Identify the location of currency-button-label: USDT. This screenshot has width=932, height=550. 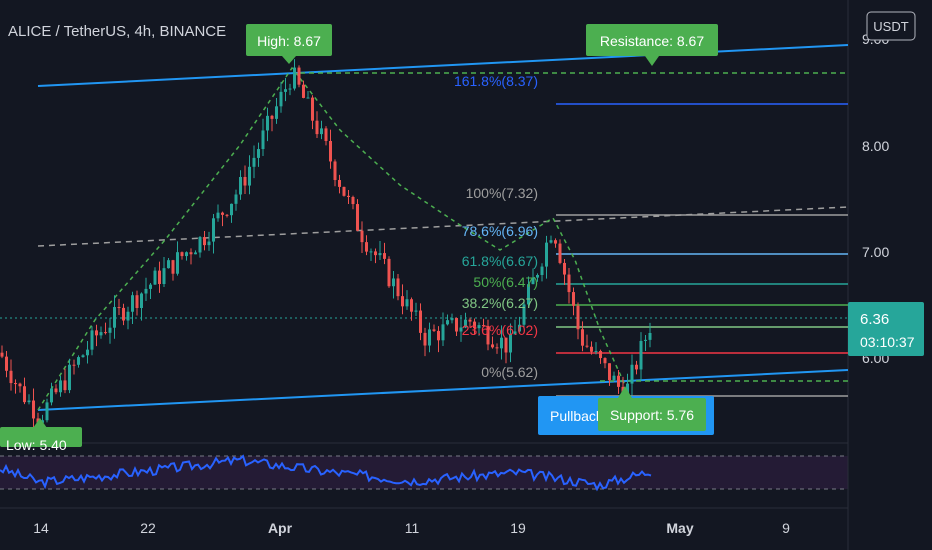
(890, 26).